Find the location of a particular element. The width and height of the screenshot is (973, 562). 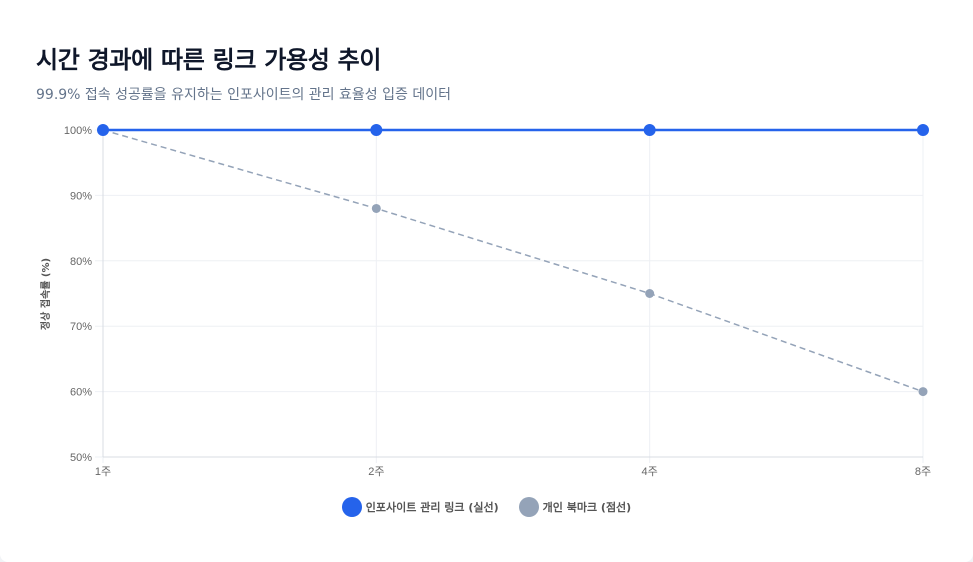

legend-item-personal-bookmarks: 개인 북마크 (점선) is located at coordinates (575, 507).